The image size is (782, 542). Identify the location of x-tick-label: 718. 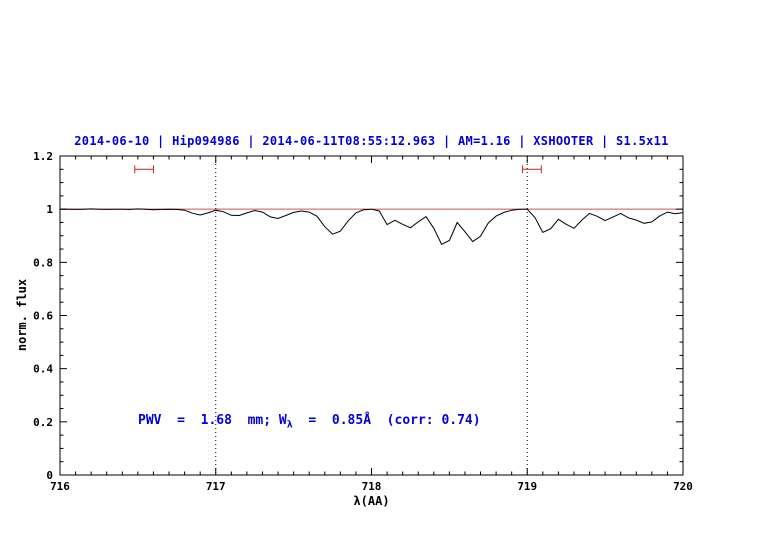
(372, 486).